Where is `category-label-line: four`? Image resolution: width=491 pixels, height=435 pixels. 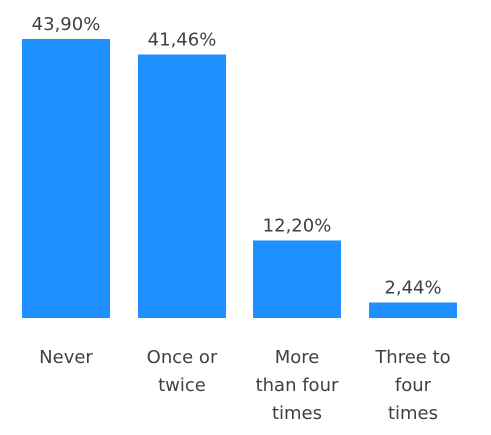
category-label-line: four is located at coordinates (413, 385).